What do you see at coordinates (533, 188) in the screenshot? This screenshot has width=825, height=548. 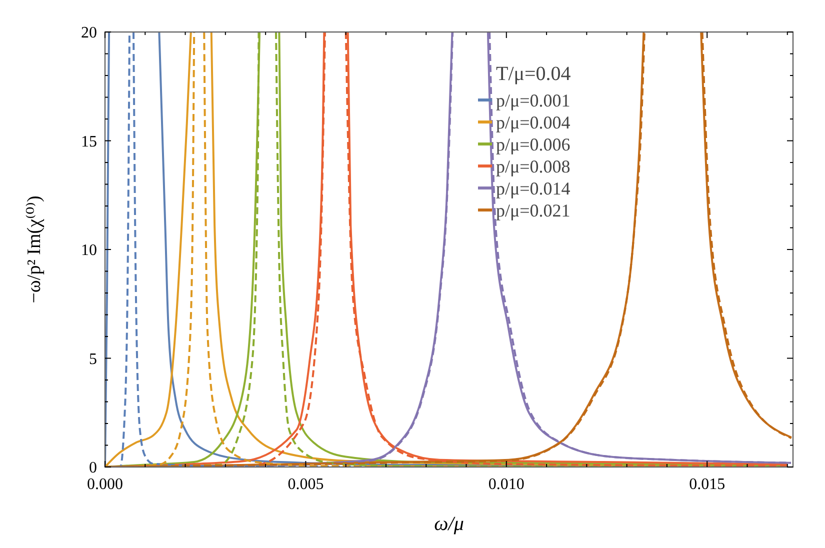 I see `legend-label: p/μ=0.014` at bounding box center [533, 188].